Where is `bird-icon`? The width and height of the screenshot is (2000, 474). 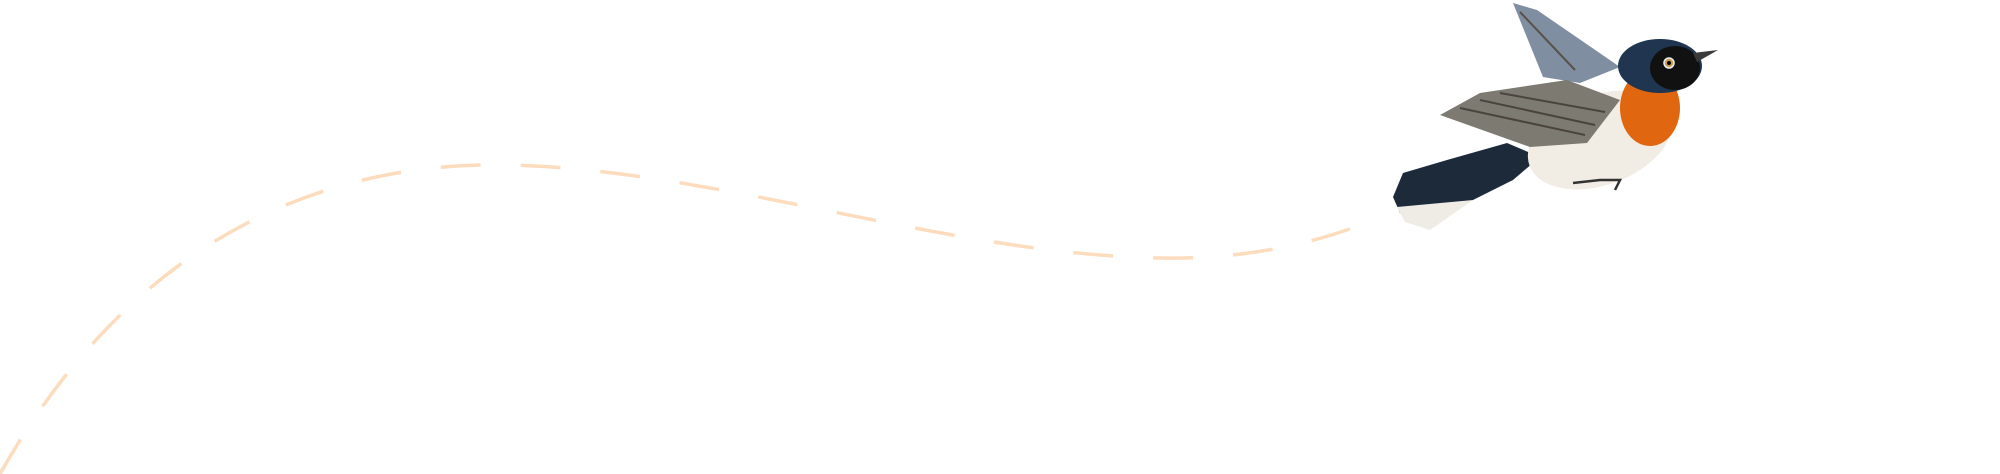
bird-icon is located at coordinates (1555, 116).